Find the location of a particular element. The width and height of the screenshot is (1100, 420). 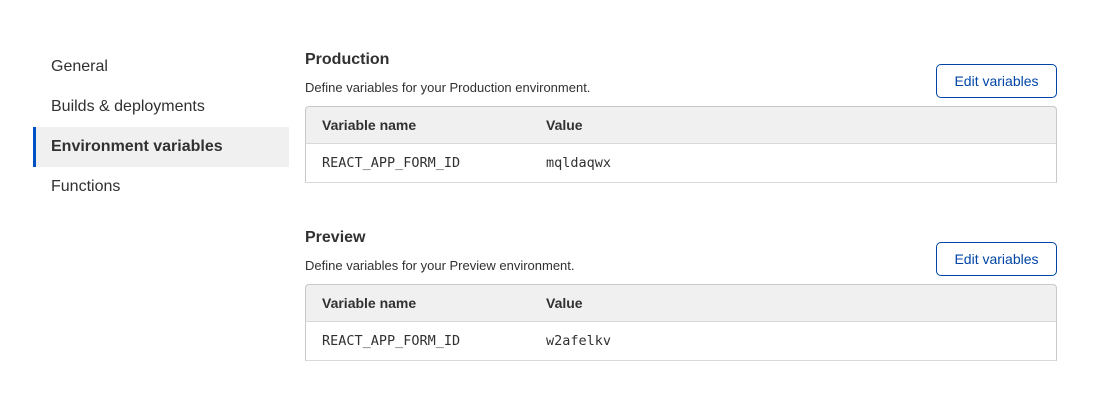

table-row: REACT_APP_FORM_ID mqldaqwx is located at coordinates (681, 163).